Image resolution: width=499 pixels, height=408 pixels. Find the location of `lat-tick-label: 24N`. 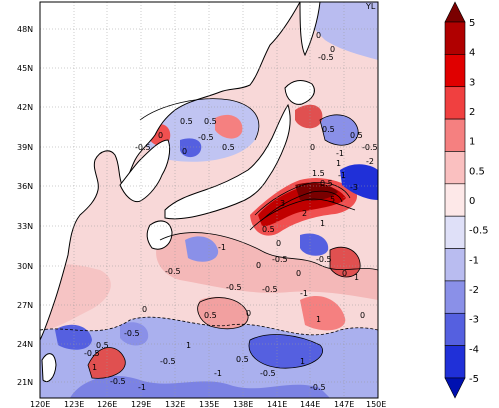

lat-tick-label: 24N is located at coordinates (25, 344).